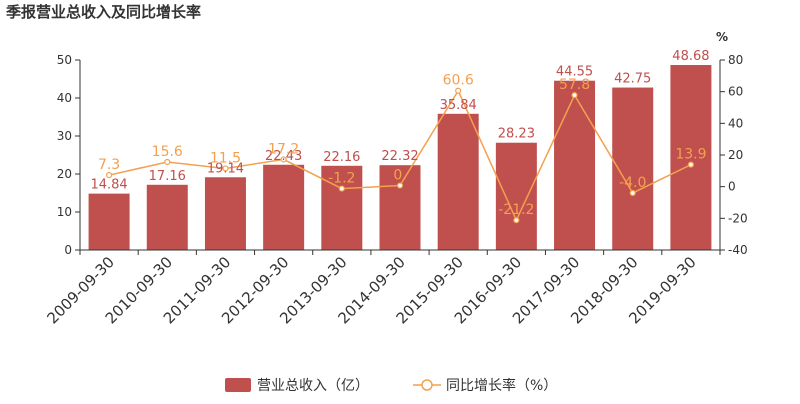 The width and height of the screenshot is (800, 404). What do you see at coordinates (64, 98) in the screenshot?
I see `y-left-tick-label: 40` at bounding box center [64, 98].